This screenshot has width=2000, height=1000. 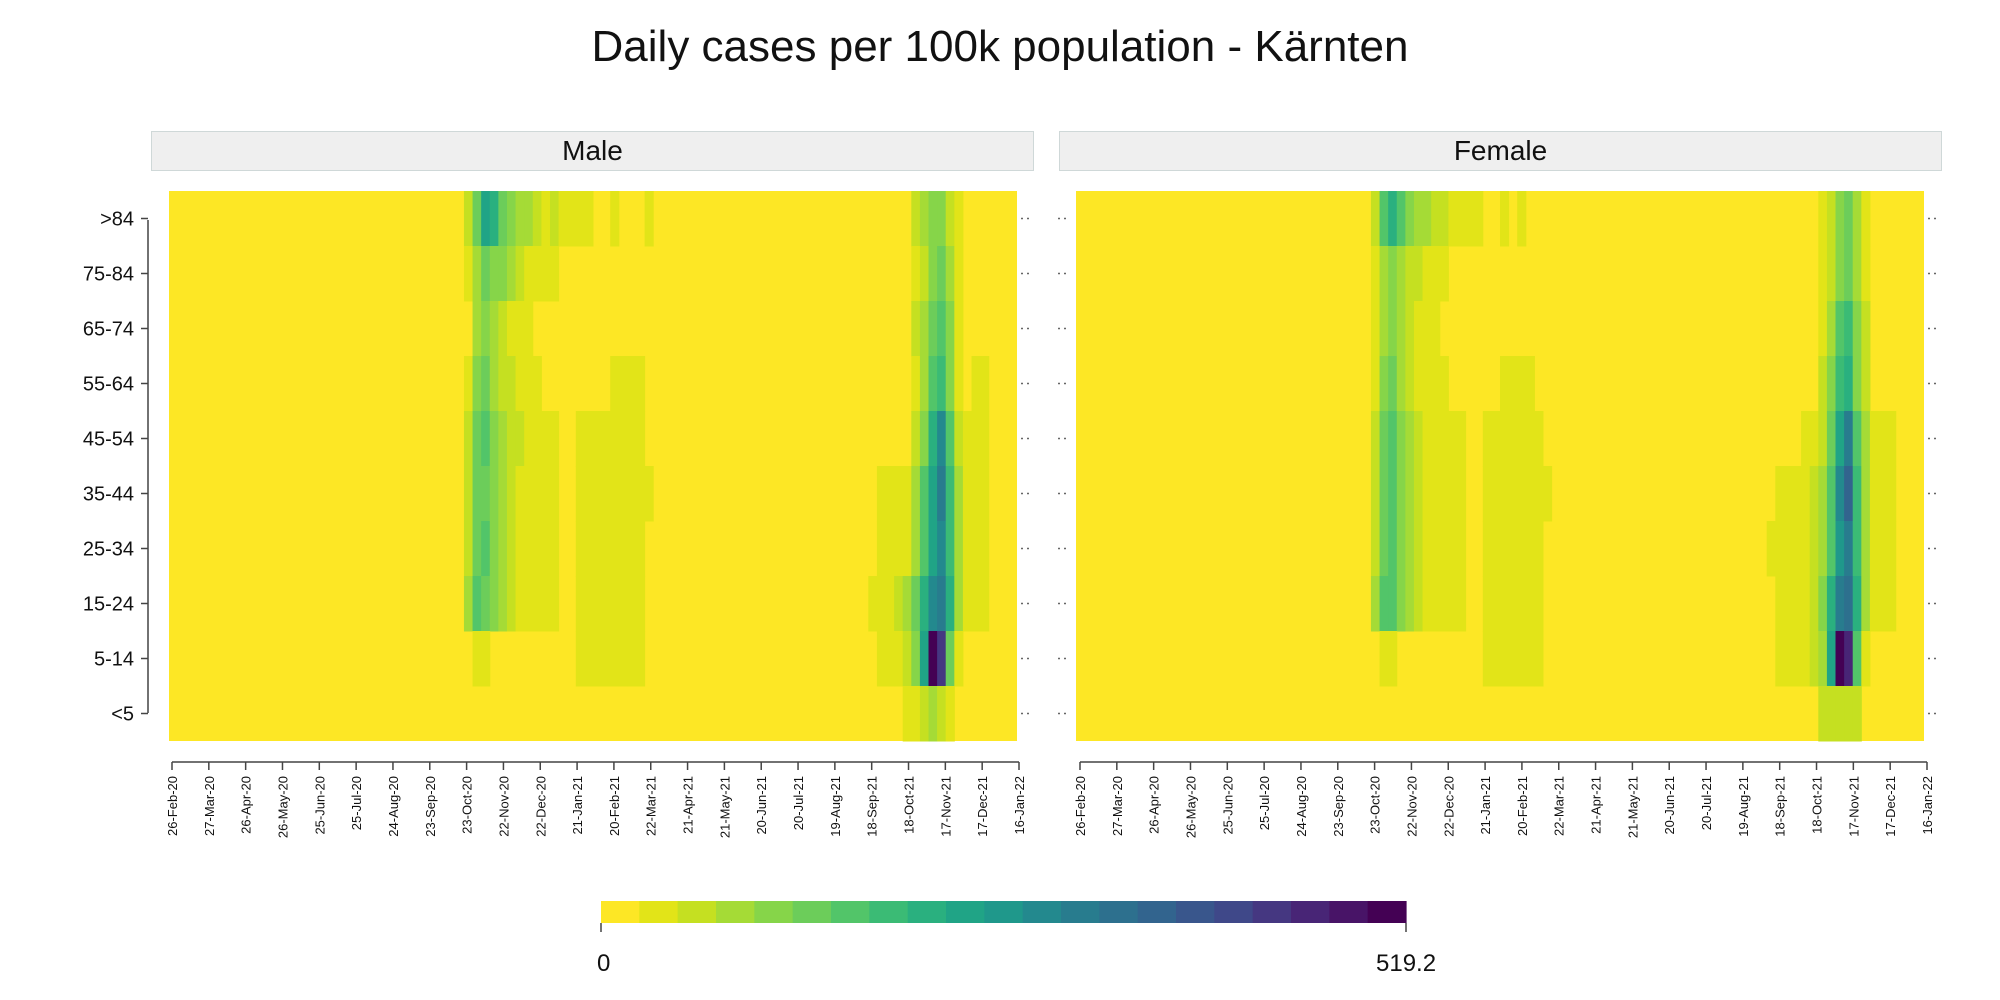 I want to click on x-tick-label: 17-Nov-21, so click(x=1853, y=806).